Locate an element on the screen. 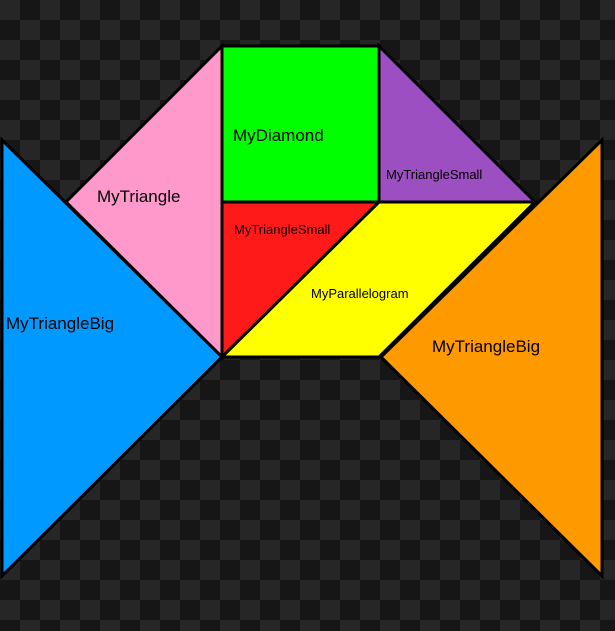 This screenshot has height=631, width=615. diamond-square is located at coordinates (300, 124).